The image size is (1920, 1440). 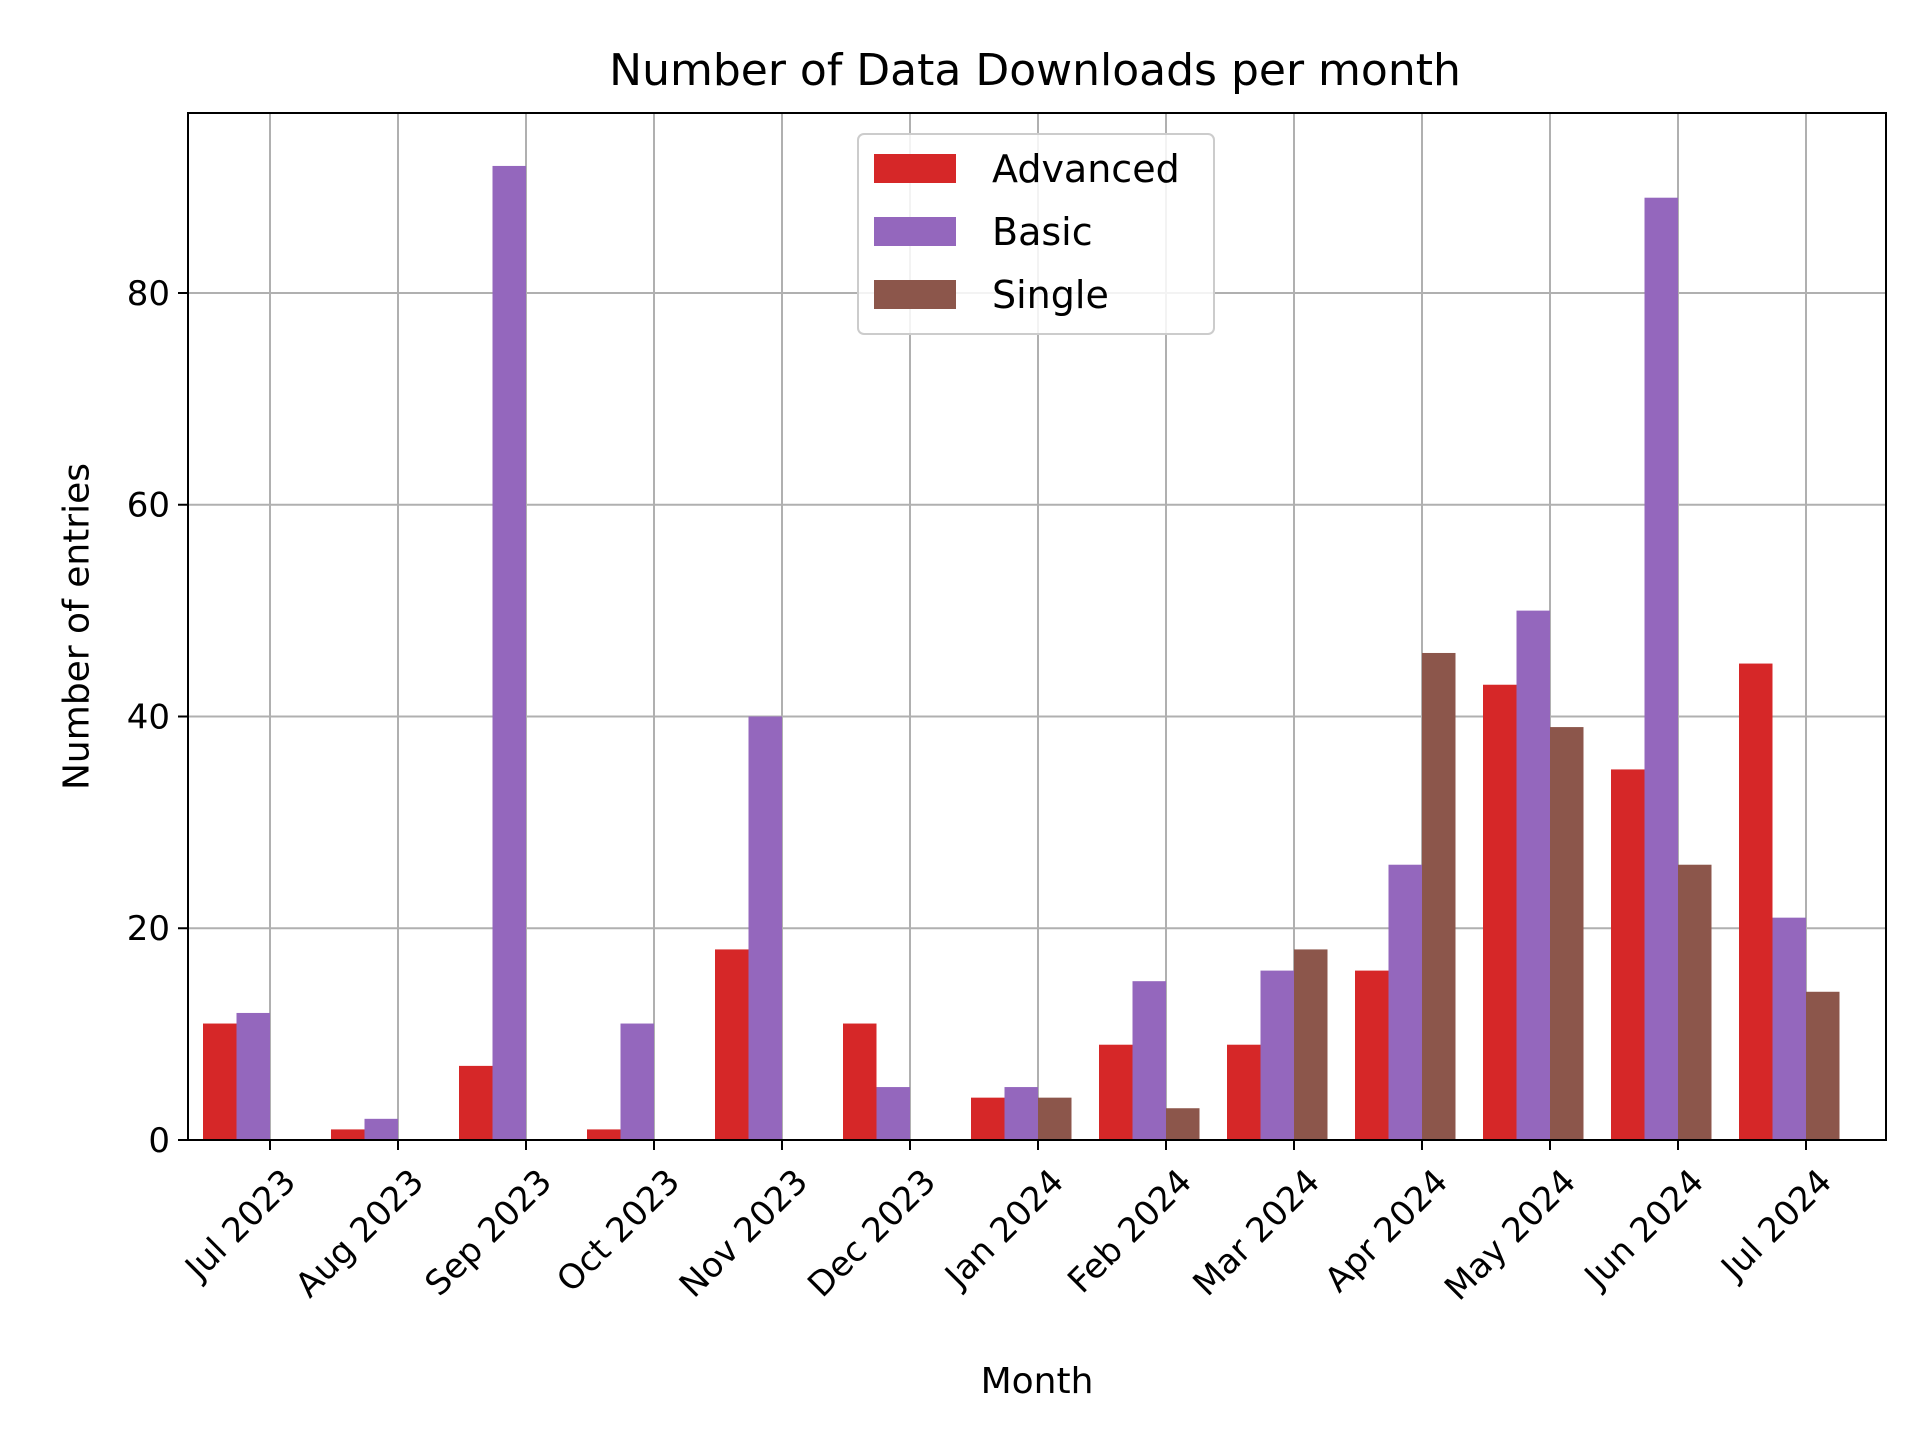 I want to click on bar-basic-jul-2023, so click(x=253, y=1076).